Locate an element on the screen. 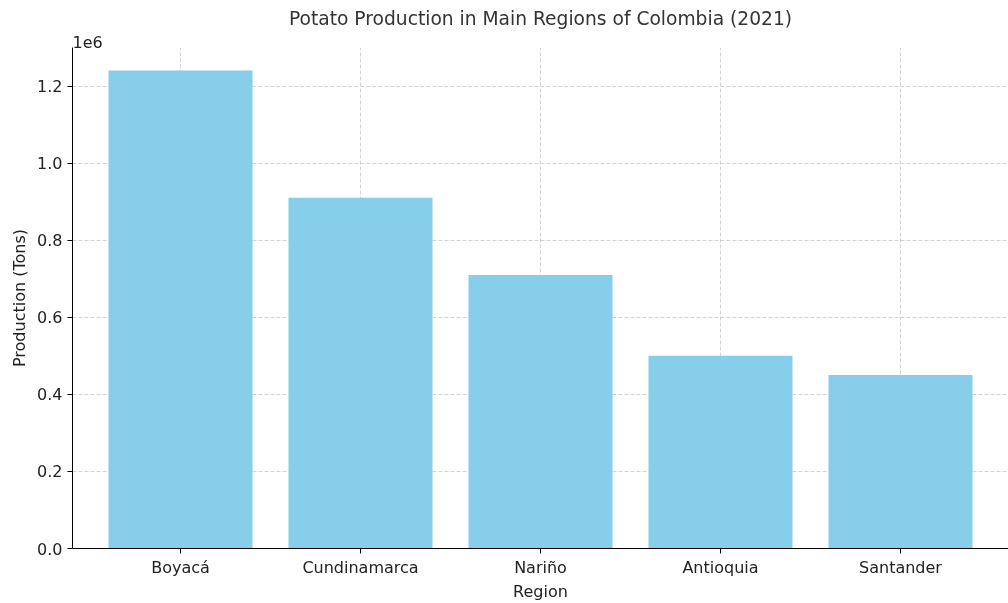  y-tick-label: 0.4 is located at coordinates (50, 395).